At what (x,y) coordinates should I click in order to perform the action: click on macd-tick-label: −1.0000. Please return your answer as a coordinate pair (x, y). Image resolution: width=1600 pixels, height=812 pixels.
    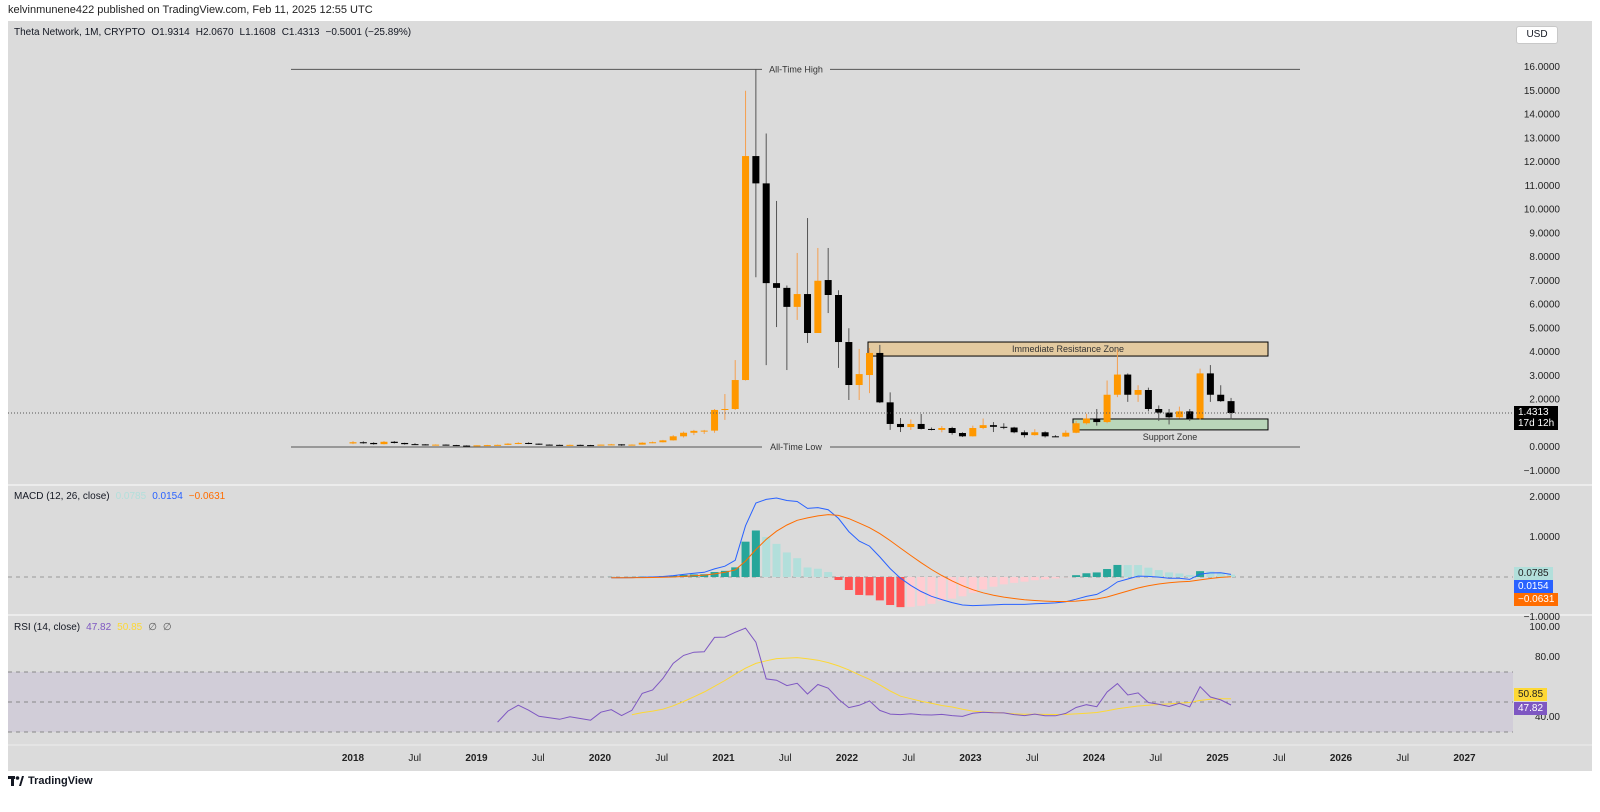
    Looking at the image, I should click on (1542, 617).